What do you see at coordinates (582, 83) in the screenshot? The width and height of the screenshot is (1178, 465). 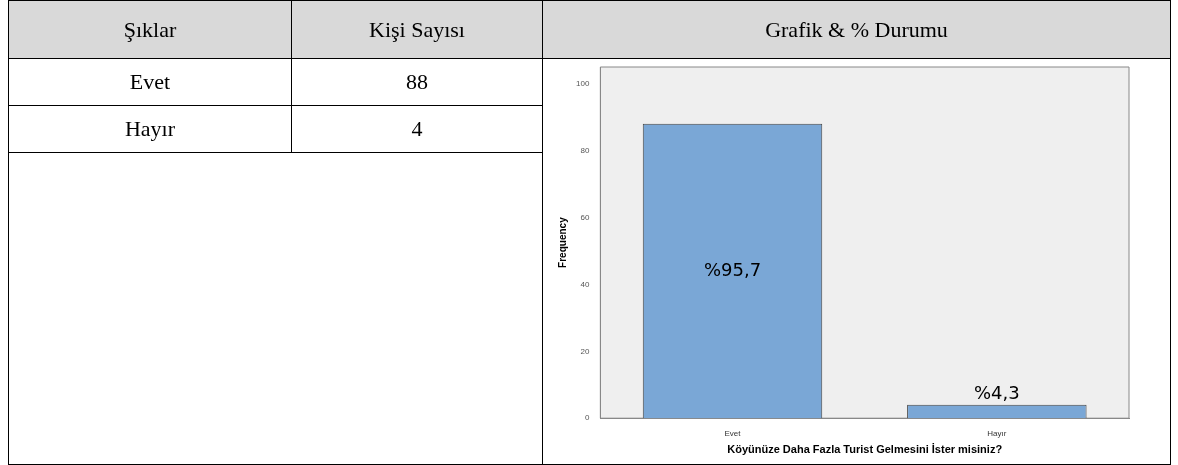 I see `y-tick-label: 100` at bounding box center [582, 83].